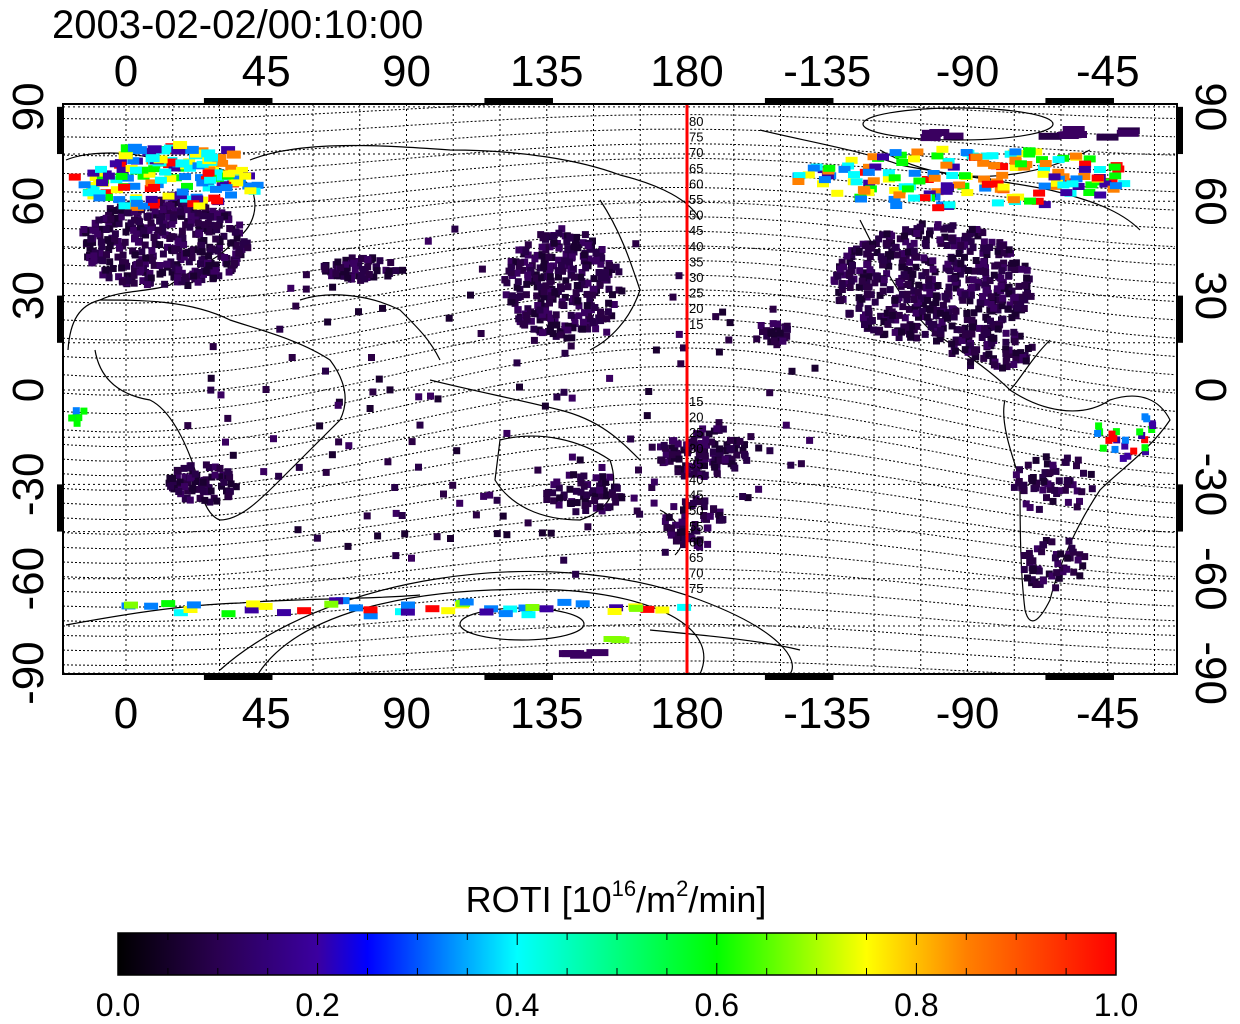  What do you see at coordinates (243, 610) in the screenshot?
I see `coastline-segment` at bounding box center [243, 610].